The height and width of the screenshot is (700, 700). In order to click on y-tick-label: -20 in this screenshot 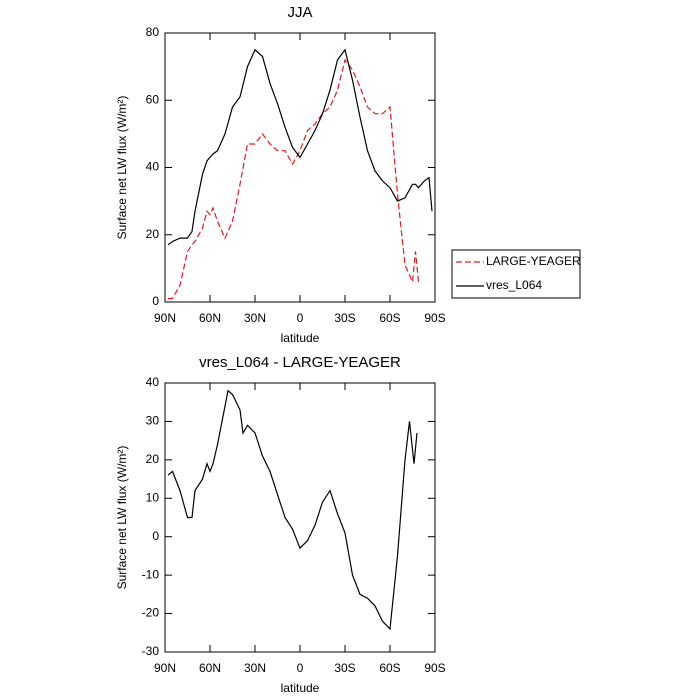, I will do `click(151, 613)`.